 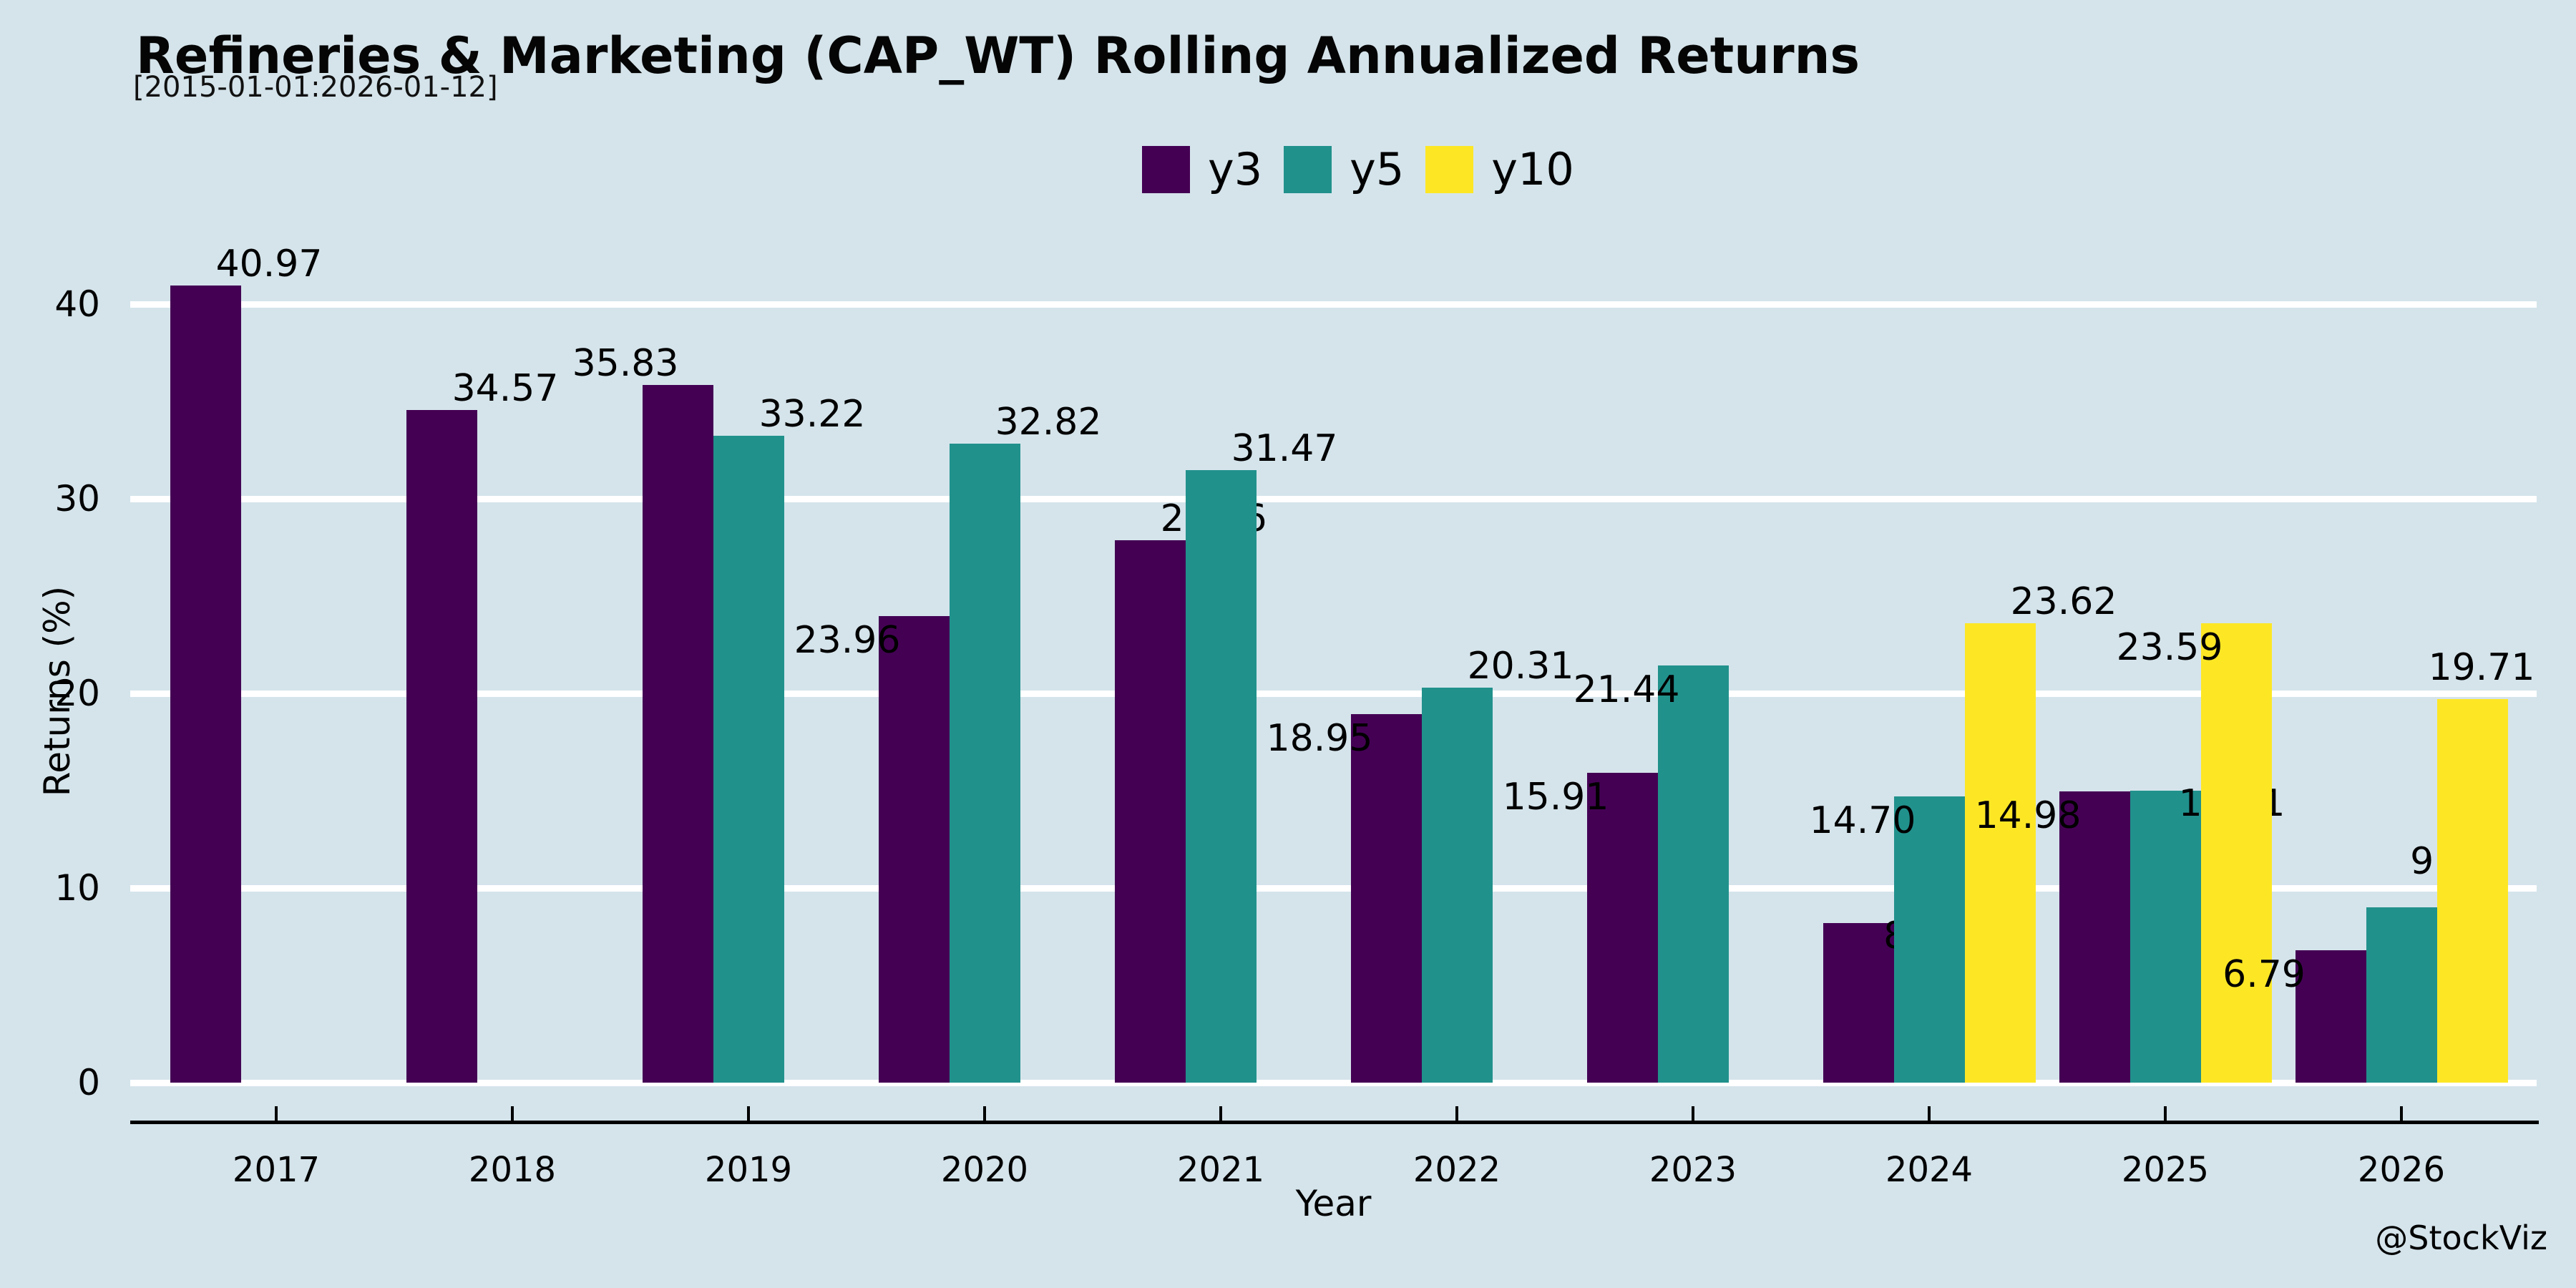 I want to click on legend-swatch-y10, so click(x=1449, y=169).